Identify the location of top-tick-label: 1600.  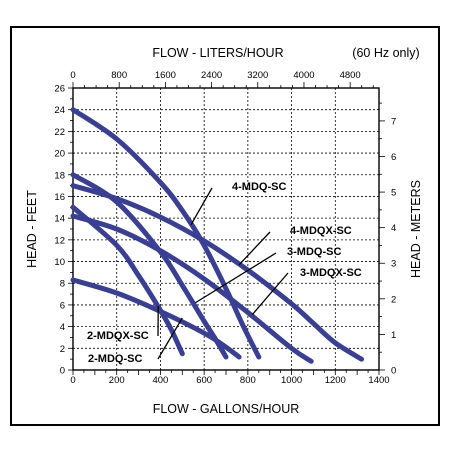
(165, 75).